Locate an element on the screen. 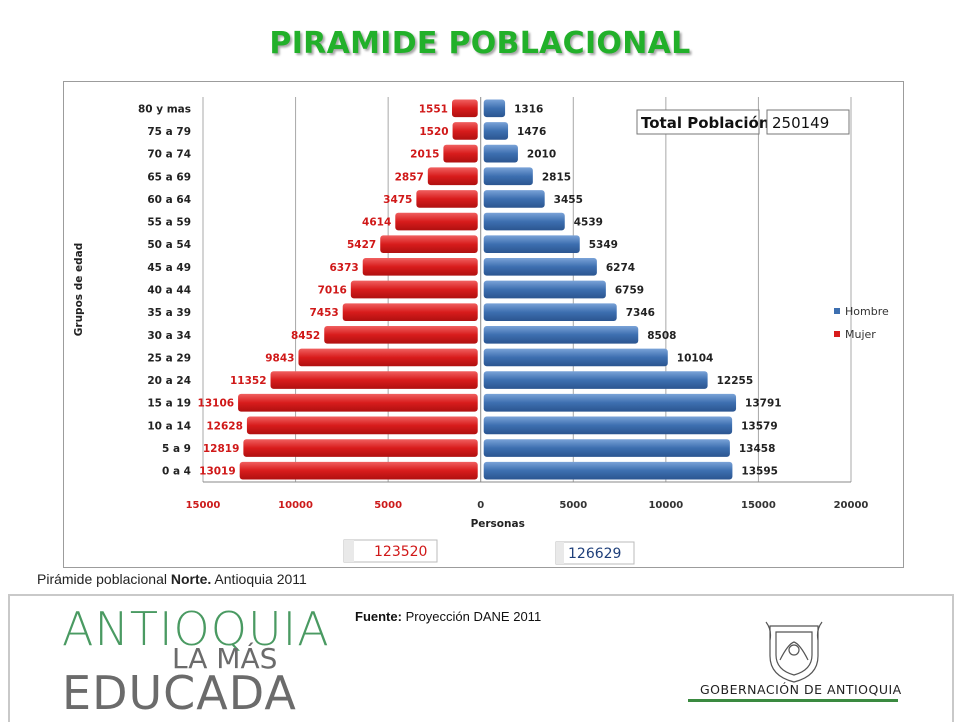  gov-name: GOBERNACIÓN DE ANTIOQUIA is located at coordinates (801, 689).